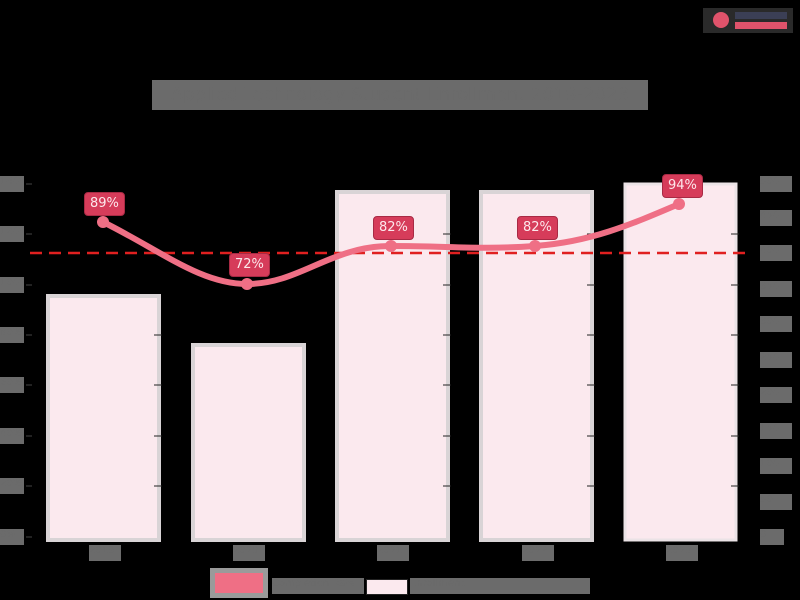 Image resolution: width=800 pixels, height=600 pixels. I want to click on bar-2023, so click(680, 362).